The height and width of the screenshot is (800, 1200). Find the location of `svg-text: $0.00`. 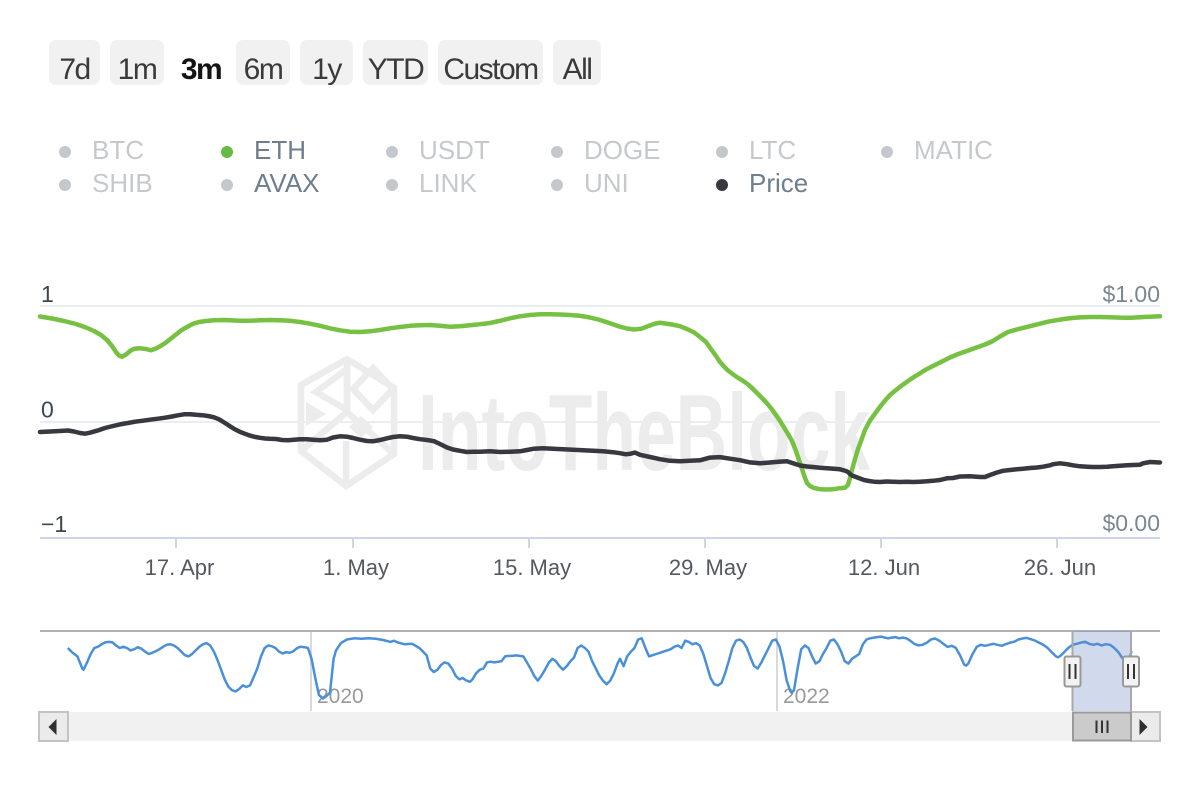

svg-text: $0.00 is located at coordinates (1131, 523).